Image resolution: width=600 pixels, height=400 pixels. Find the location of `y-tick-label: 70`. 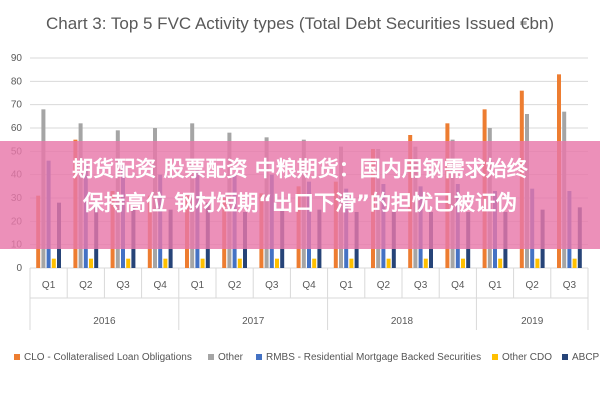

y-tick-label: 70 is located at coordinates (17, 105).